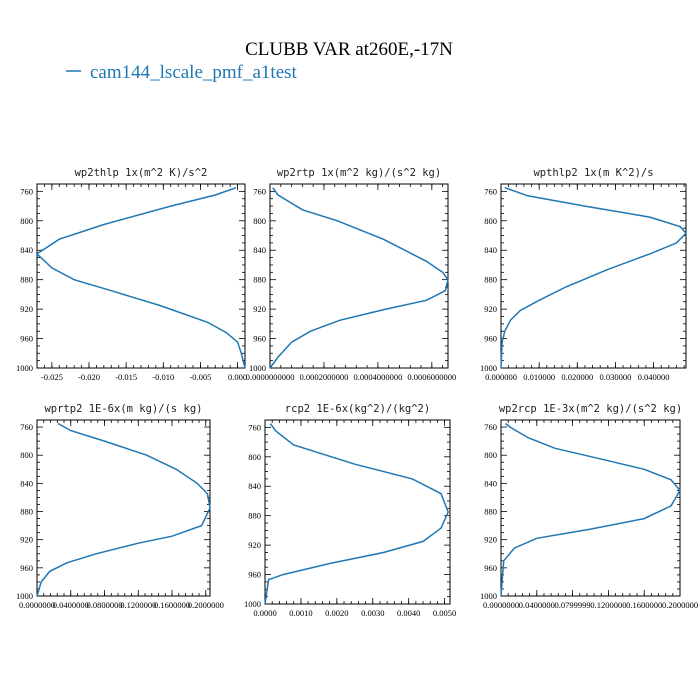 The image size is (700, 700). I want to click on x-tick-label: -0.015, so click(126, 377).